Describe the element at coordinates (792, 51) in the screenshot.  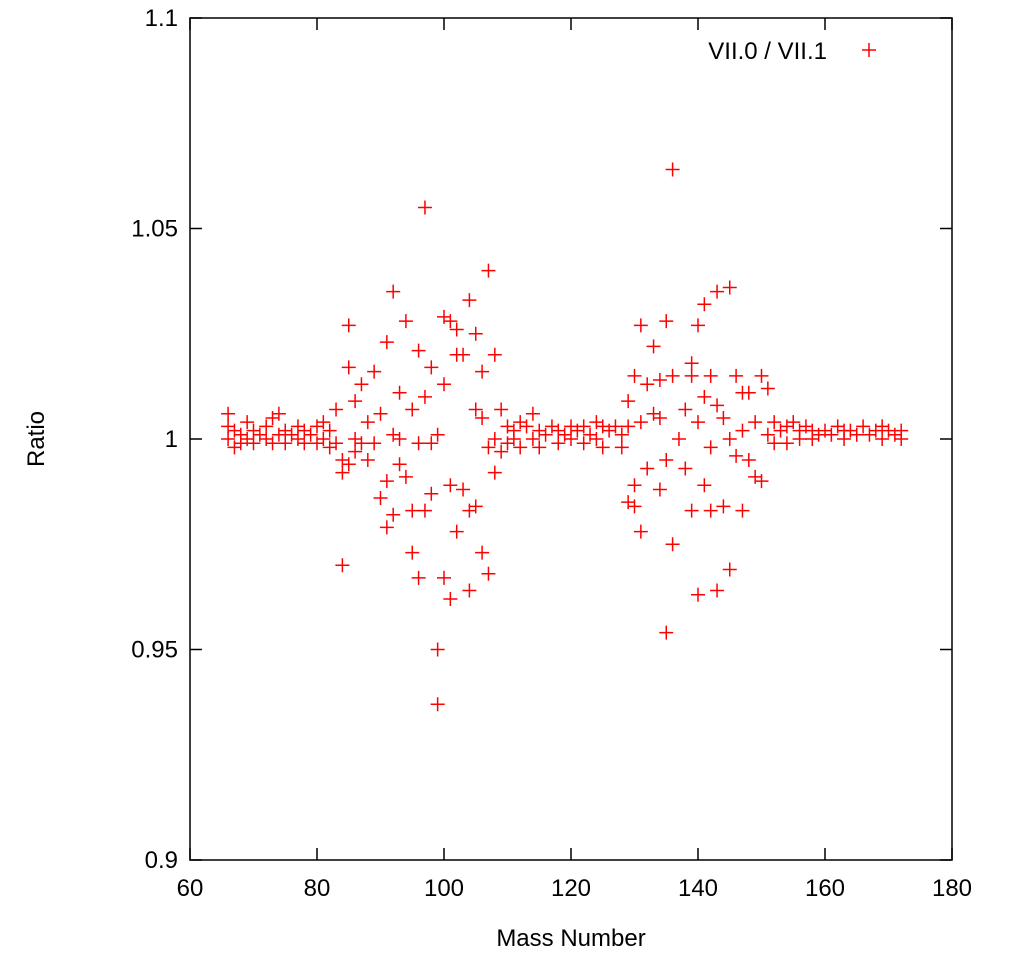
I see `legend: VII.0 / VII.1` at that location.